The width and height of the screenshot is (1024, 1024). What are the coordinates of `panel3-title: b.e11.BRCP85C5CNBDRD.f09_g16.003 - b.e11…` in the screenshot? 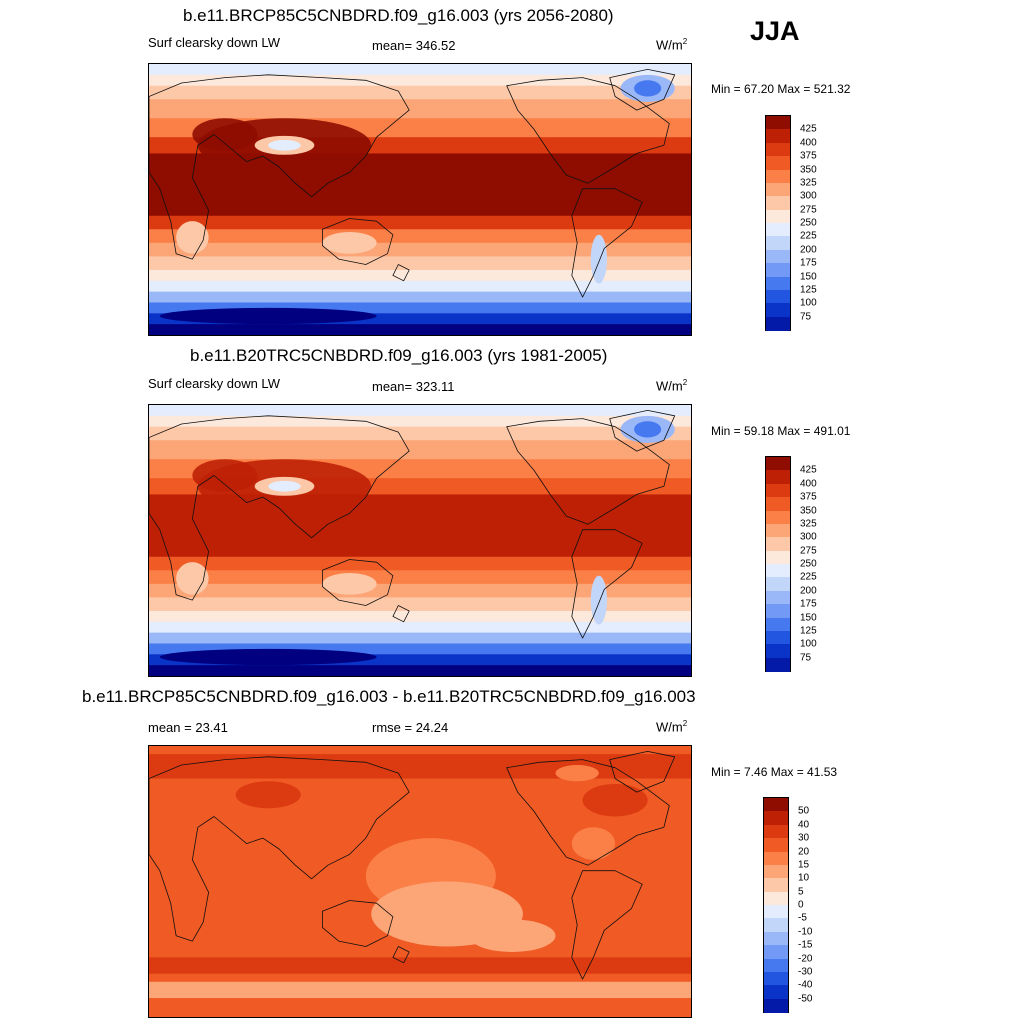 It's located at (389, 696).